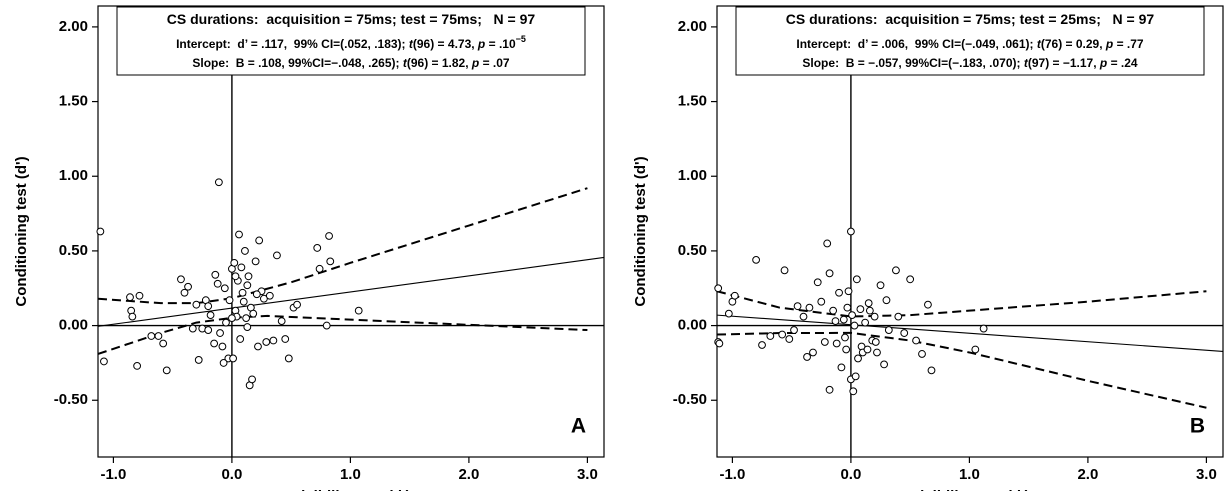 This screenshot has width=1226, height=496. What do you see at coordinates (587, 474) in the screenshot?
I see `x-tick-label: 3.0` at bounding box center [587, 474].